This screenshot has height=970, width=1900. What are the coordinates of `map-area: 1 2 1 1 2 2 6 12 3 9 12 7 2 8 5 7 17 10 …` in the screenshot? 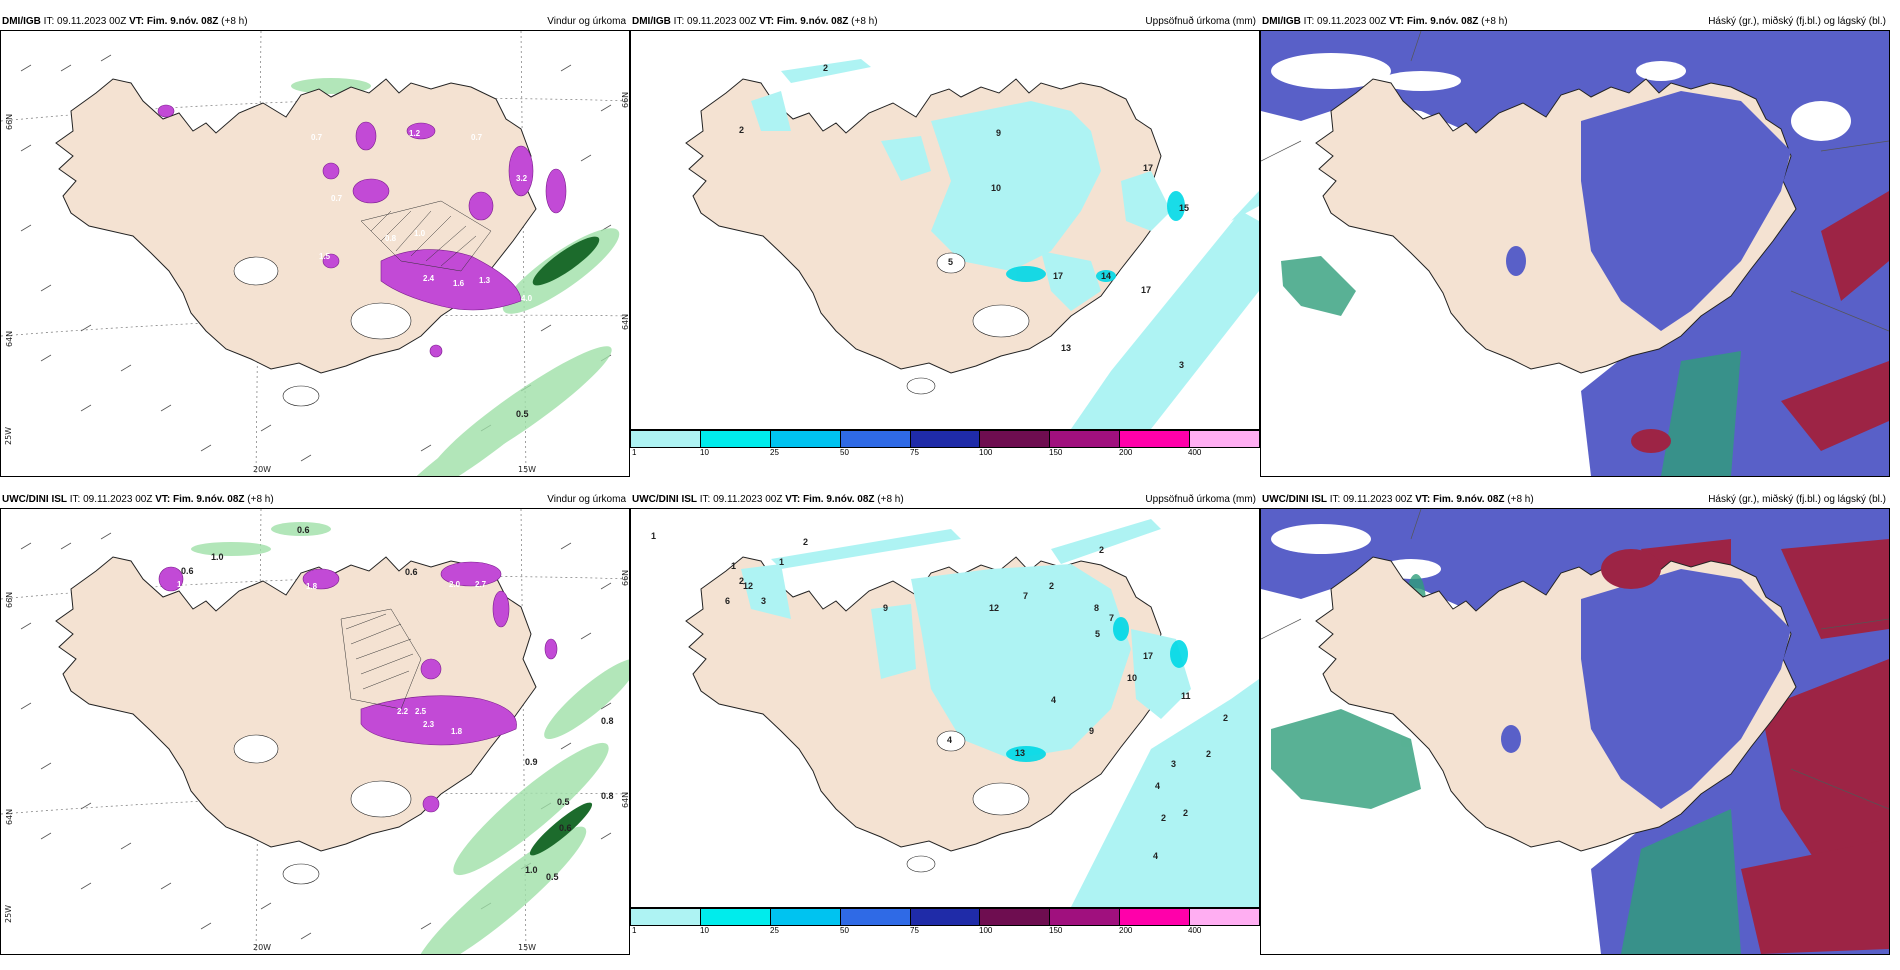 It's located at (945, 708).